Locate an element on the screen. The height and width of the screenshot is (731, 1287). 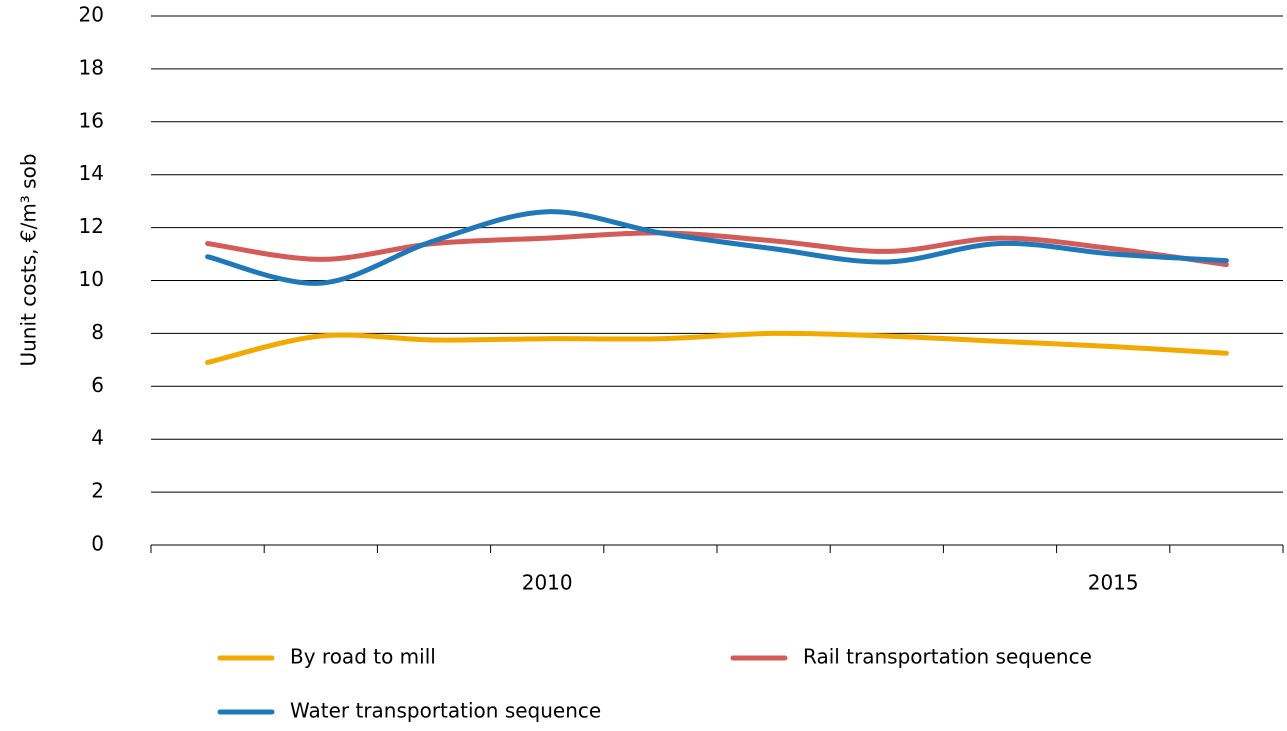
legend-label: Rail transportation sequence is located at coordinates (947, 657).